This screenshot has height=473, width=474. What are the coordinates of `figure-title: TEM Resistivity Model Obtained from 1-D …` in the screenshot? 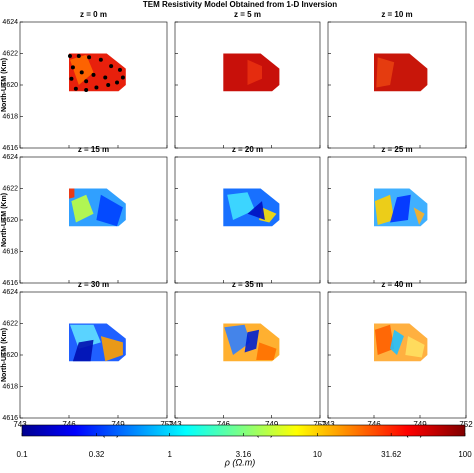 It's located at (240, 4).